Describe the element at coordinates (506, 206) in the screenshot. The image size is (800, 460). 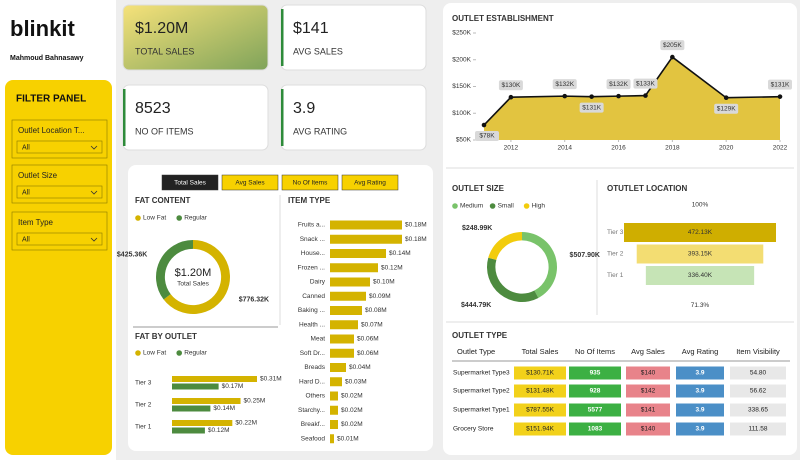
I see `legend-label: Small` at that location.